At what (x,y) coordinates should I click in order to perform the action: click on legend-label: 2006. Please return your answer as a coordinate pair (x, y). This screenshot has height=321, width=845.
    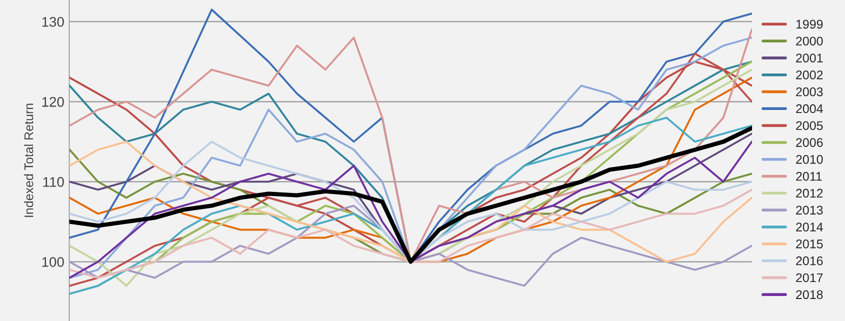
    Looking at the image, I should click on (809, 142).